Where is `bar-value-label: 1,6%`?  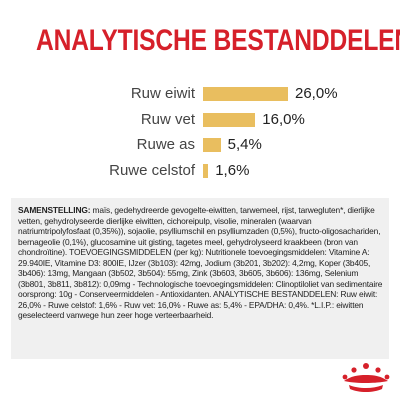 bar-value-label: 1,6% is located at coordinates (232, 170).